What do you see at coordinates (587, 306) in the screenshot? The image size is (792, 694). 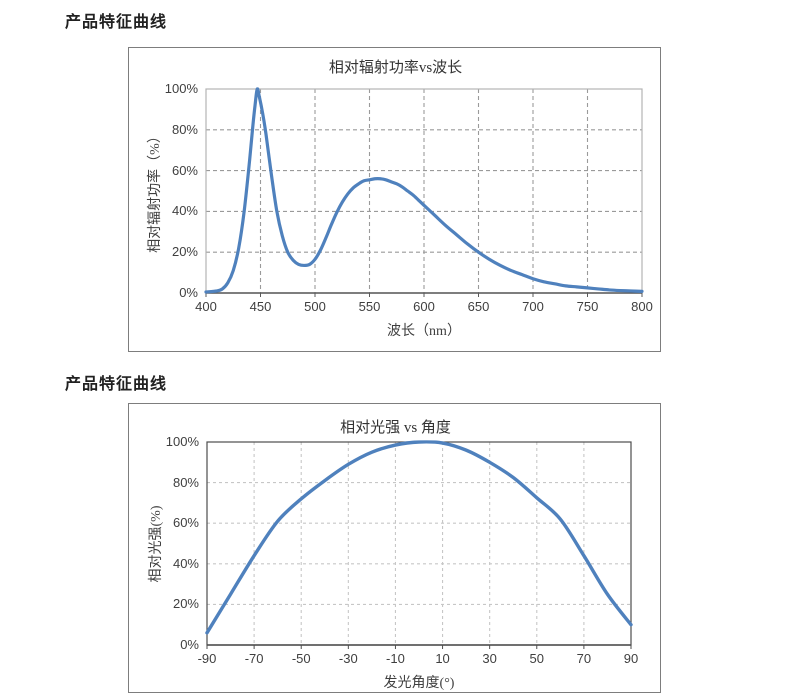 I see `x-tick-label: 750` at bounding box center [587, 306].